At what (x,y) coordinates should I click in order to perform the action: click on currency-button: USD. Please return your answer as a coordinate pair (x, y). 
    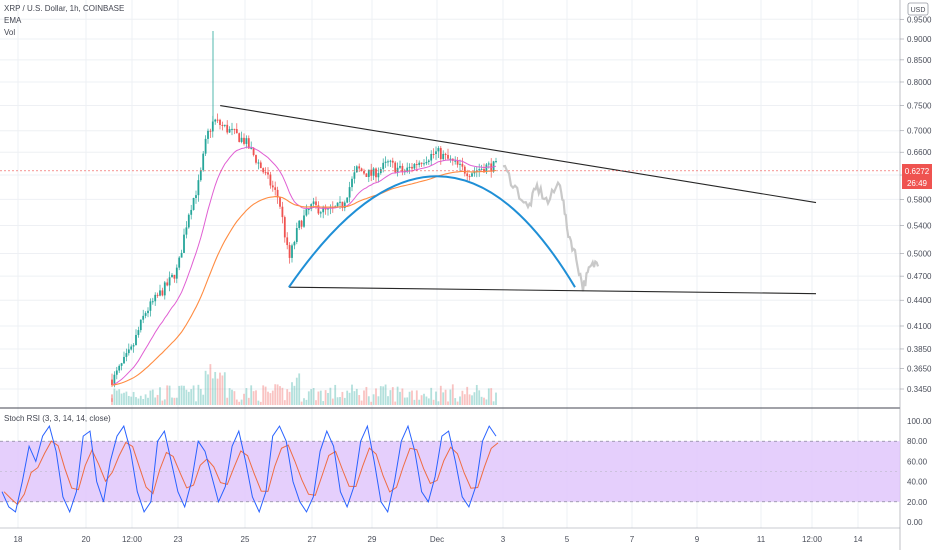
    Looking at the image, I should click on (918, 9).